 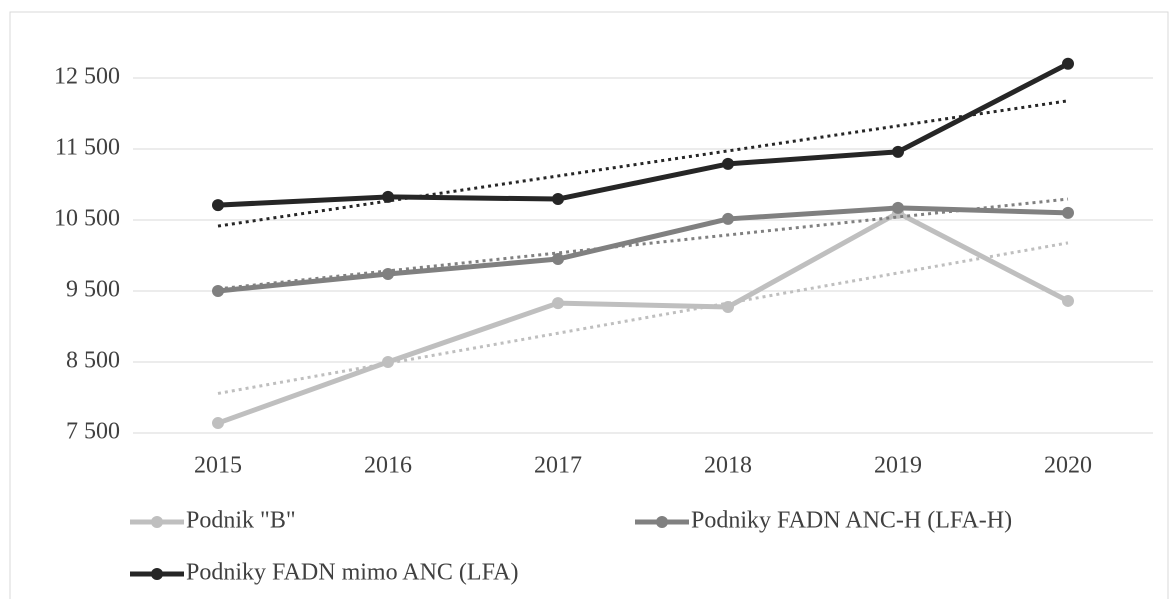 What do you see at coordinates (93, 361) in the screenshot?
I see `y-tick-label: 8 500` at bounding box center [93, 361].